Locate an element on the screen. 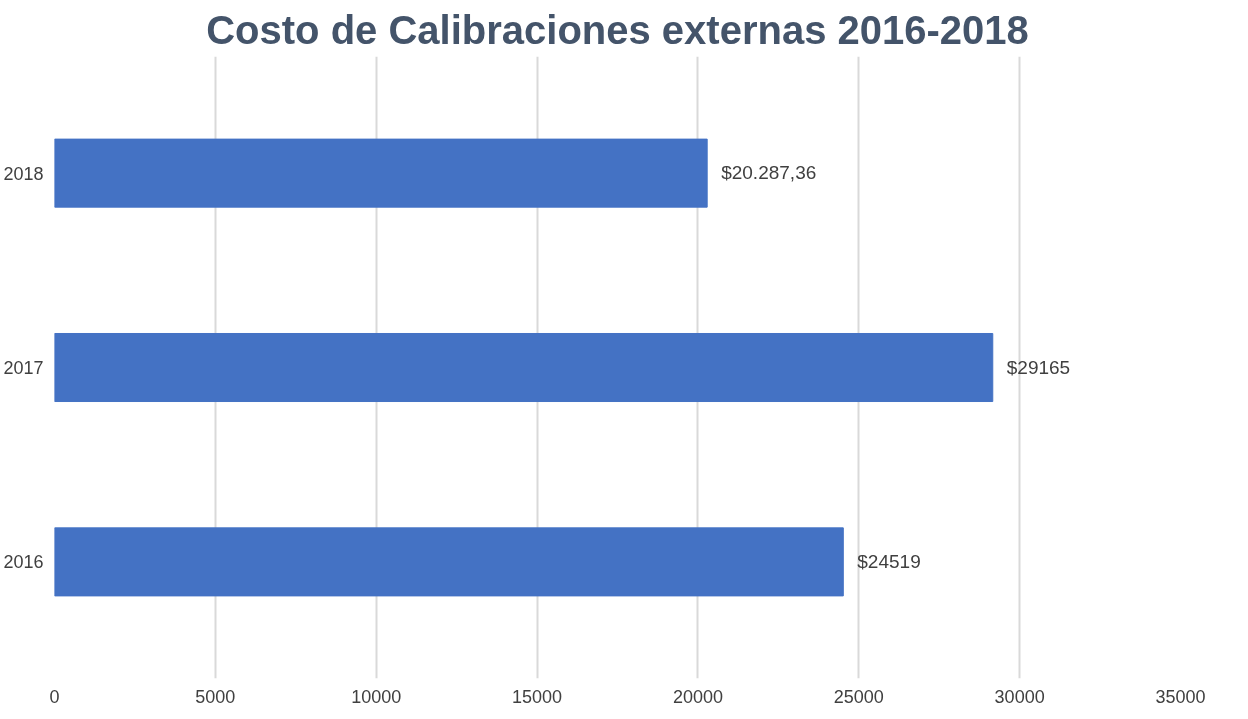  chart-title: Costo de Calibraciones externas 2016-2018 is located at coordinates (617, 29).